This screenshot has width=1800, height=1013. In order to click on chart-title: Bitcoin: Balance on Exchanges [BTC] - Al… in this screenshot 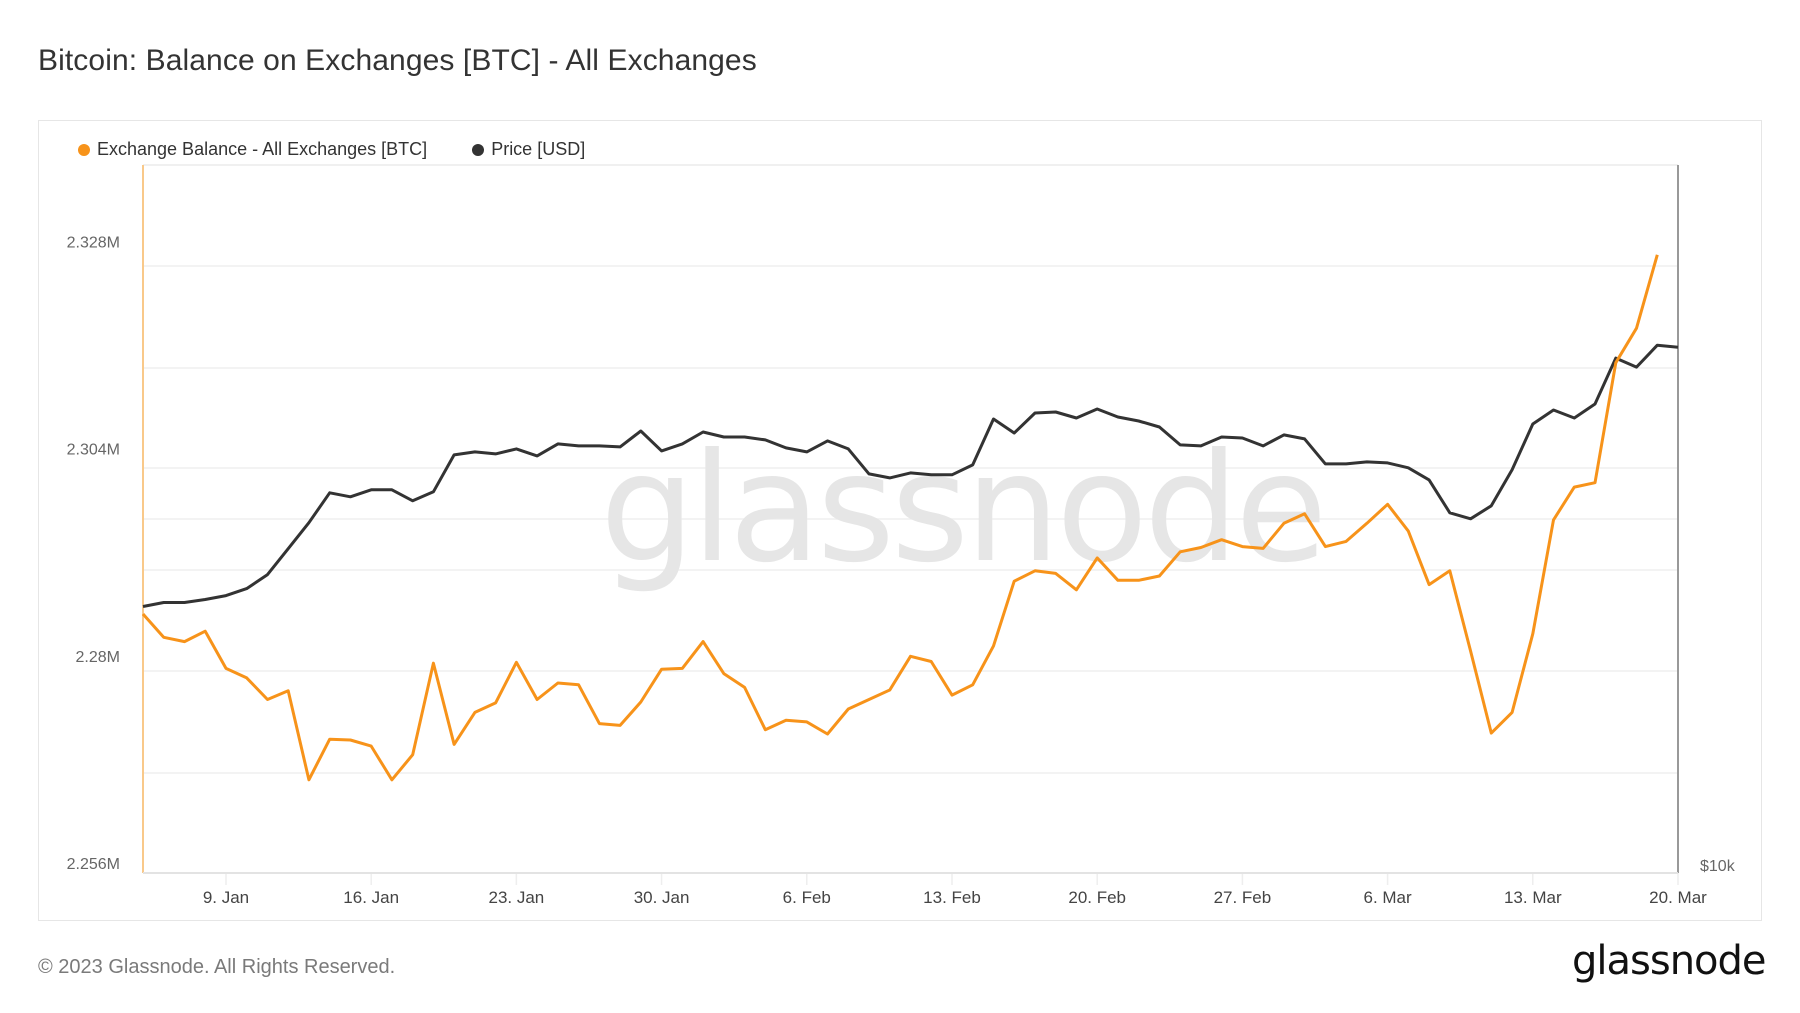, I will do `click(397, 60)`.